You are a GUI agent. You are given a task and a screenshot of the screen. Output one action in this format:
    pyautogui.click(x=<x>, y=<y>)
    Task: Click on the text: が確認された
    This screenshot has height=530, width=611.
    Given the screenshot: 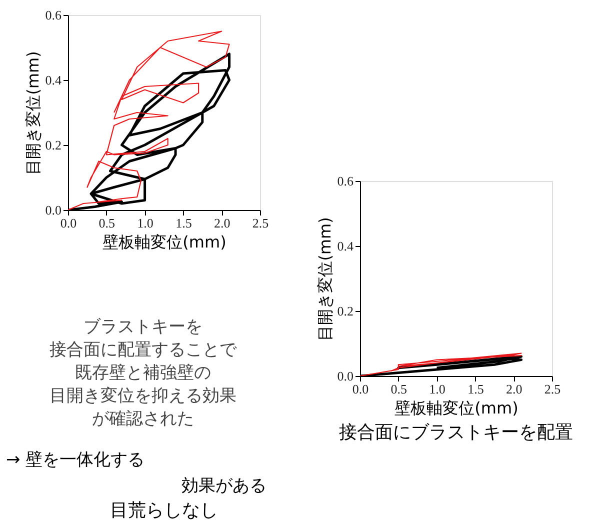 What is the action you would take?
    pyautogui.click(x=143, y=419)
    